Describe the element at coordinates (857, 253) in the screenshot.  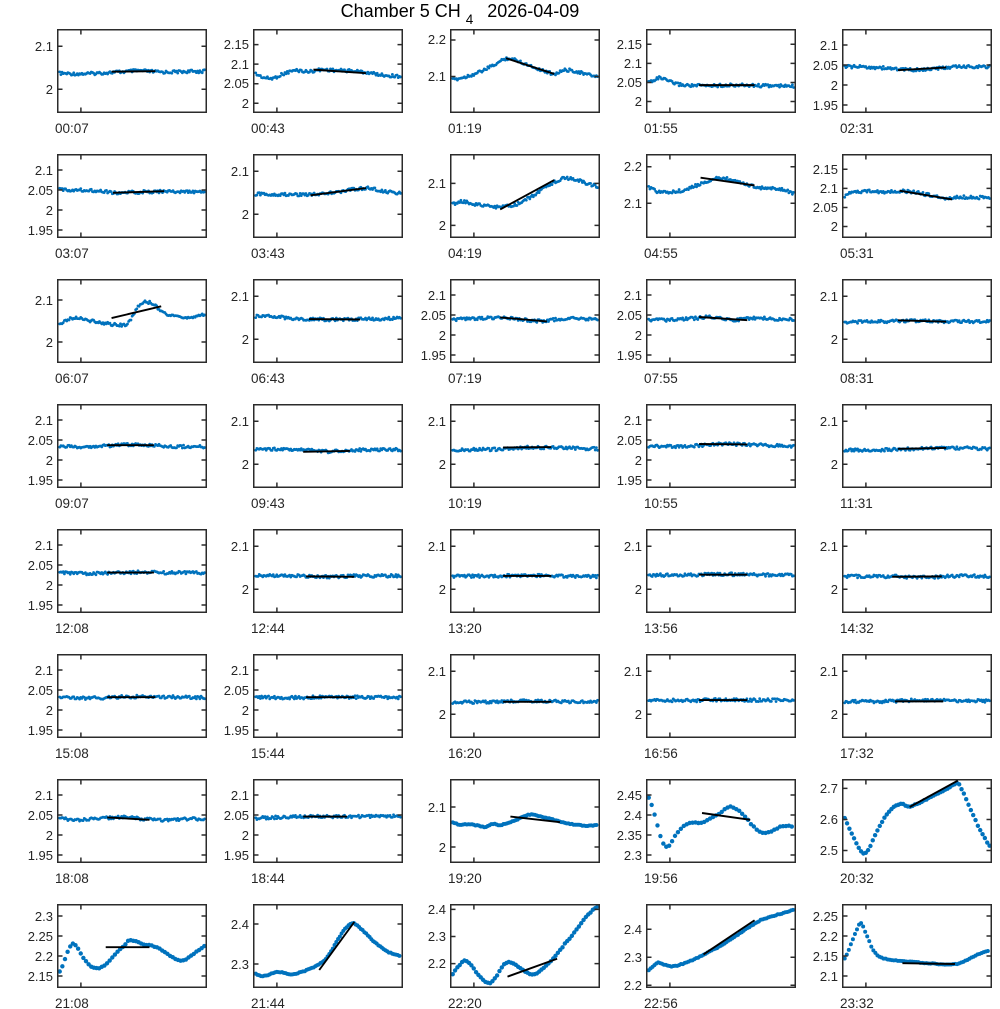
I see `subplot-time-label: 05:31` at that location.